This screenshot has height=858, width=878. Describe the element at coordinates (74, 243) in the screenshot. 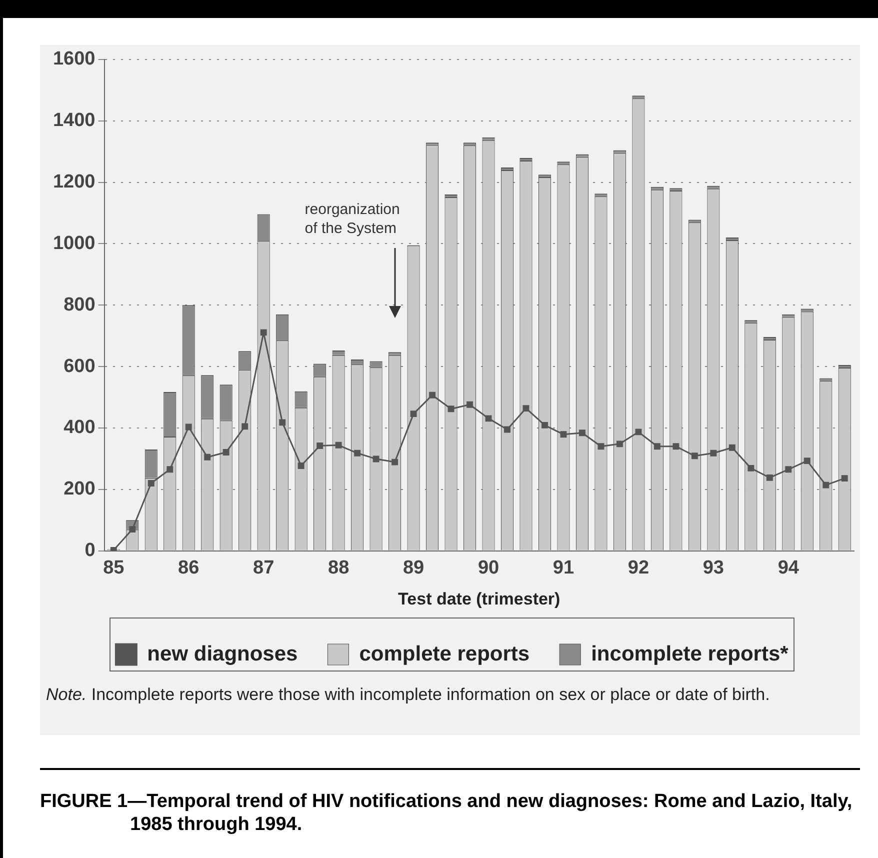

I see `y-tick-label: 1000` at that location.